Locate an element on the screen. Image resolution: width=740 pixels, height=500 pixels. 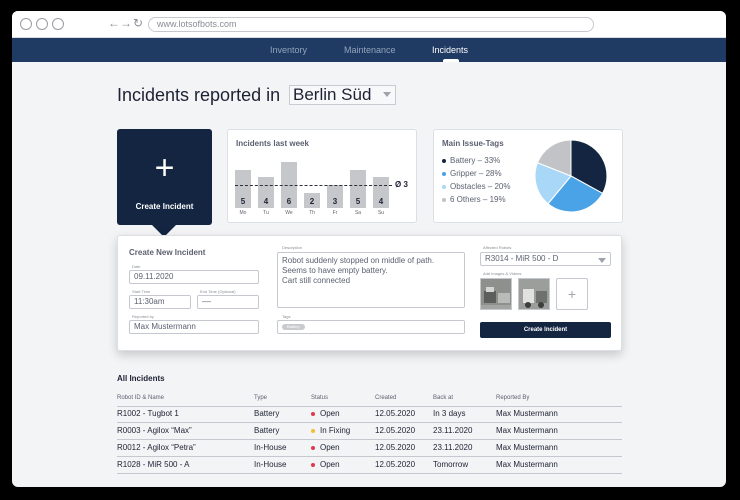
affected-robots-label: Affected Robots is located at coordinates (497, 247).